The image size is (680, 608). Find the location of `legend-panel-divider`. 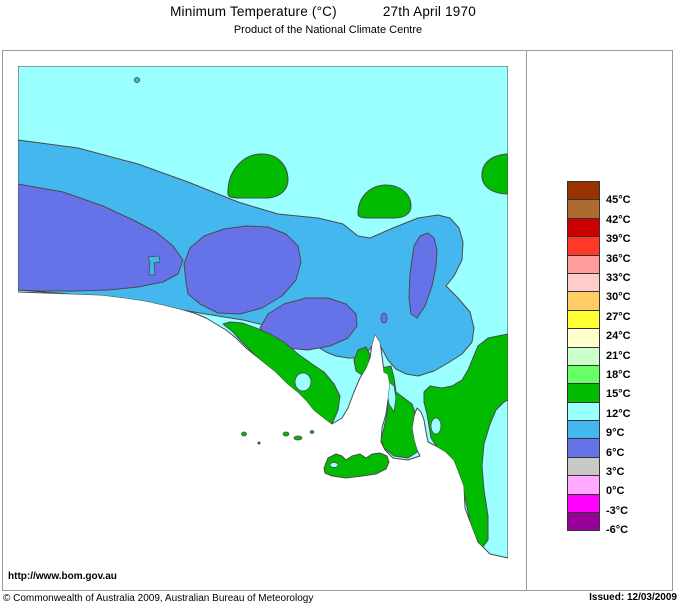

legend-panel-divider is located at coordinates (526, 320).